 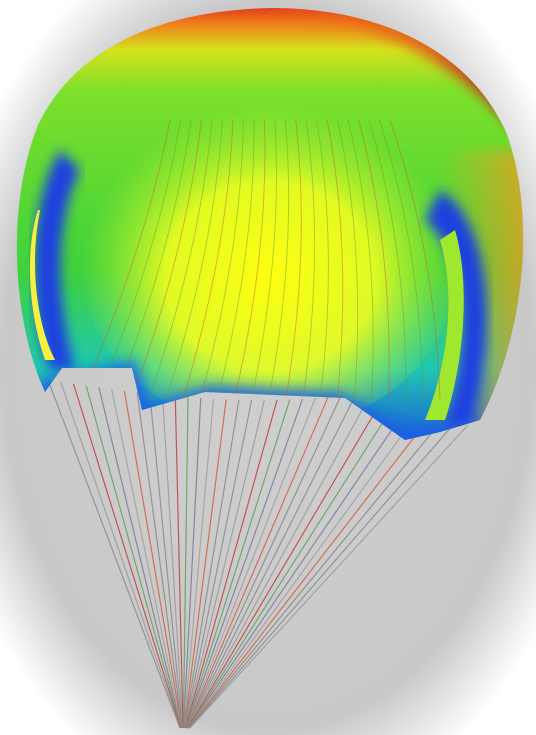 I want to click on blue-right, so click(x=456, y=310).